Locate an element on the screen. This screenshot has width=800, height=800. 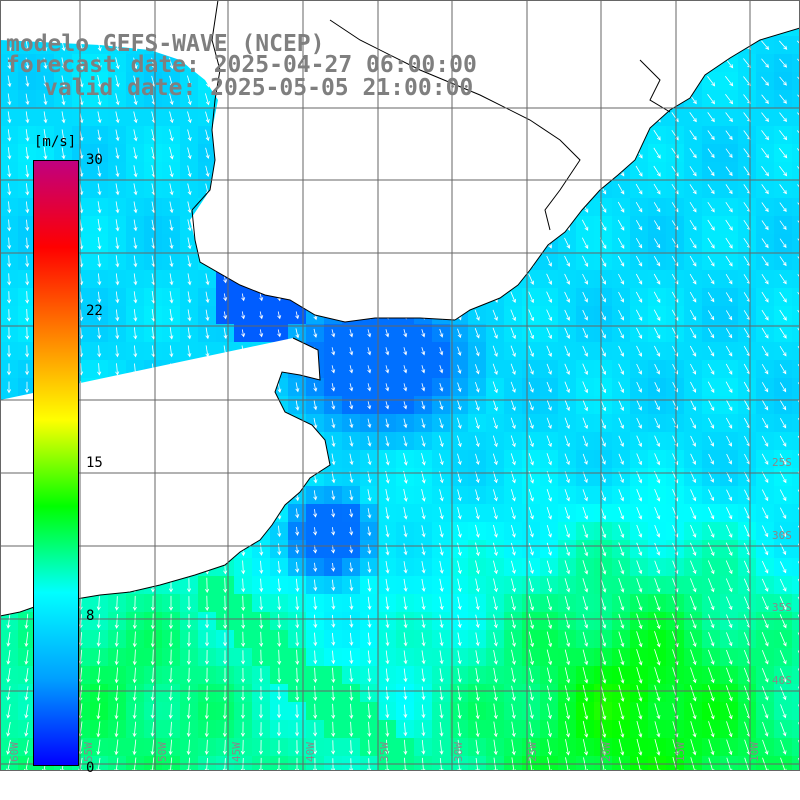
longitude-label: 55W is located at coordinates (88, 752).